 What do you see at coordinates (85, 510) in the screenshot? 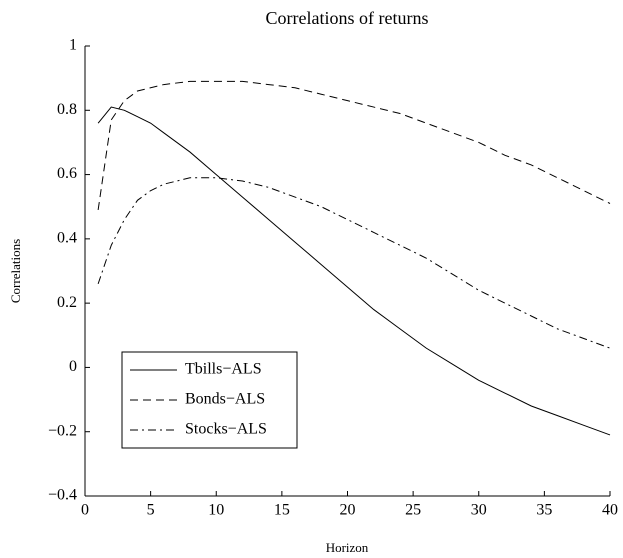
I see `x-tick-label: 0` at bounding box center [85, 510].